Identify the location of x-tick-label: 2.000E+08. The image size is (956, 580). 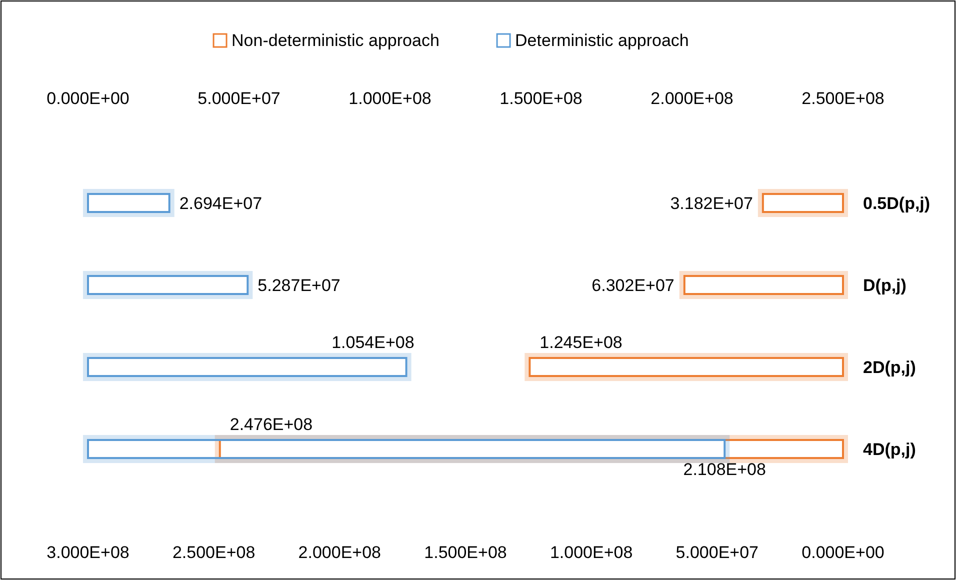
(340, 552).